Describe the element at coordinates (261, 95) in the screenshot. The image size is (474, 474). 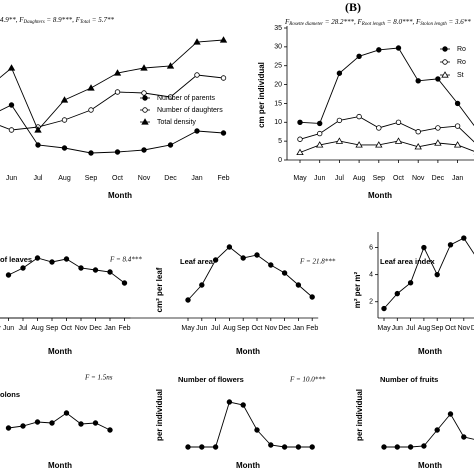
I see `y-axis-label: cm per individual` at that location.